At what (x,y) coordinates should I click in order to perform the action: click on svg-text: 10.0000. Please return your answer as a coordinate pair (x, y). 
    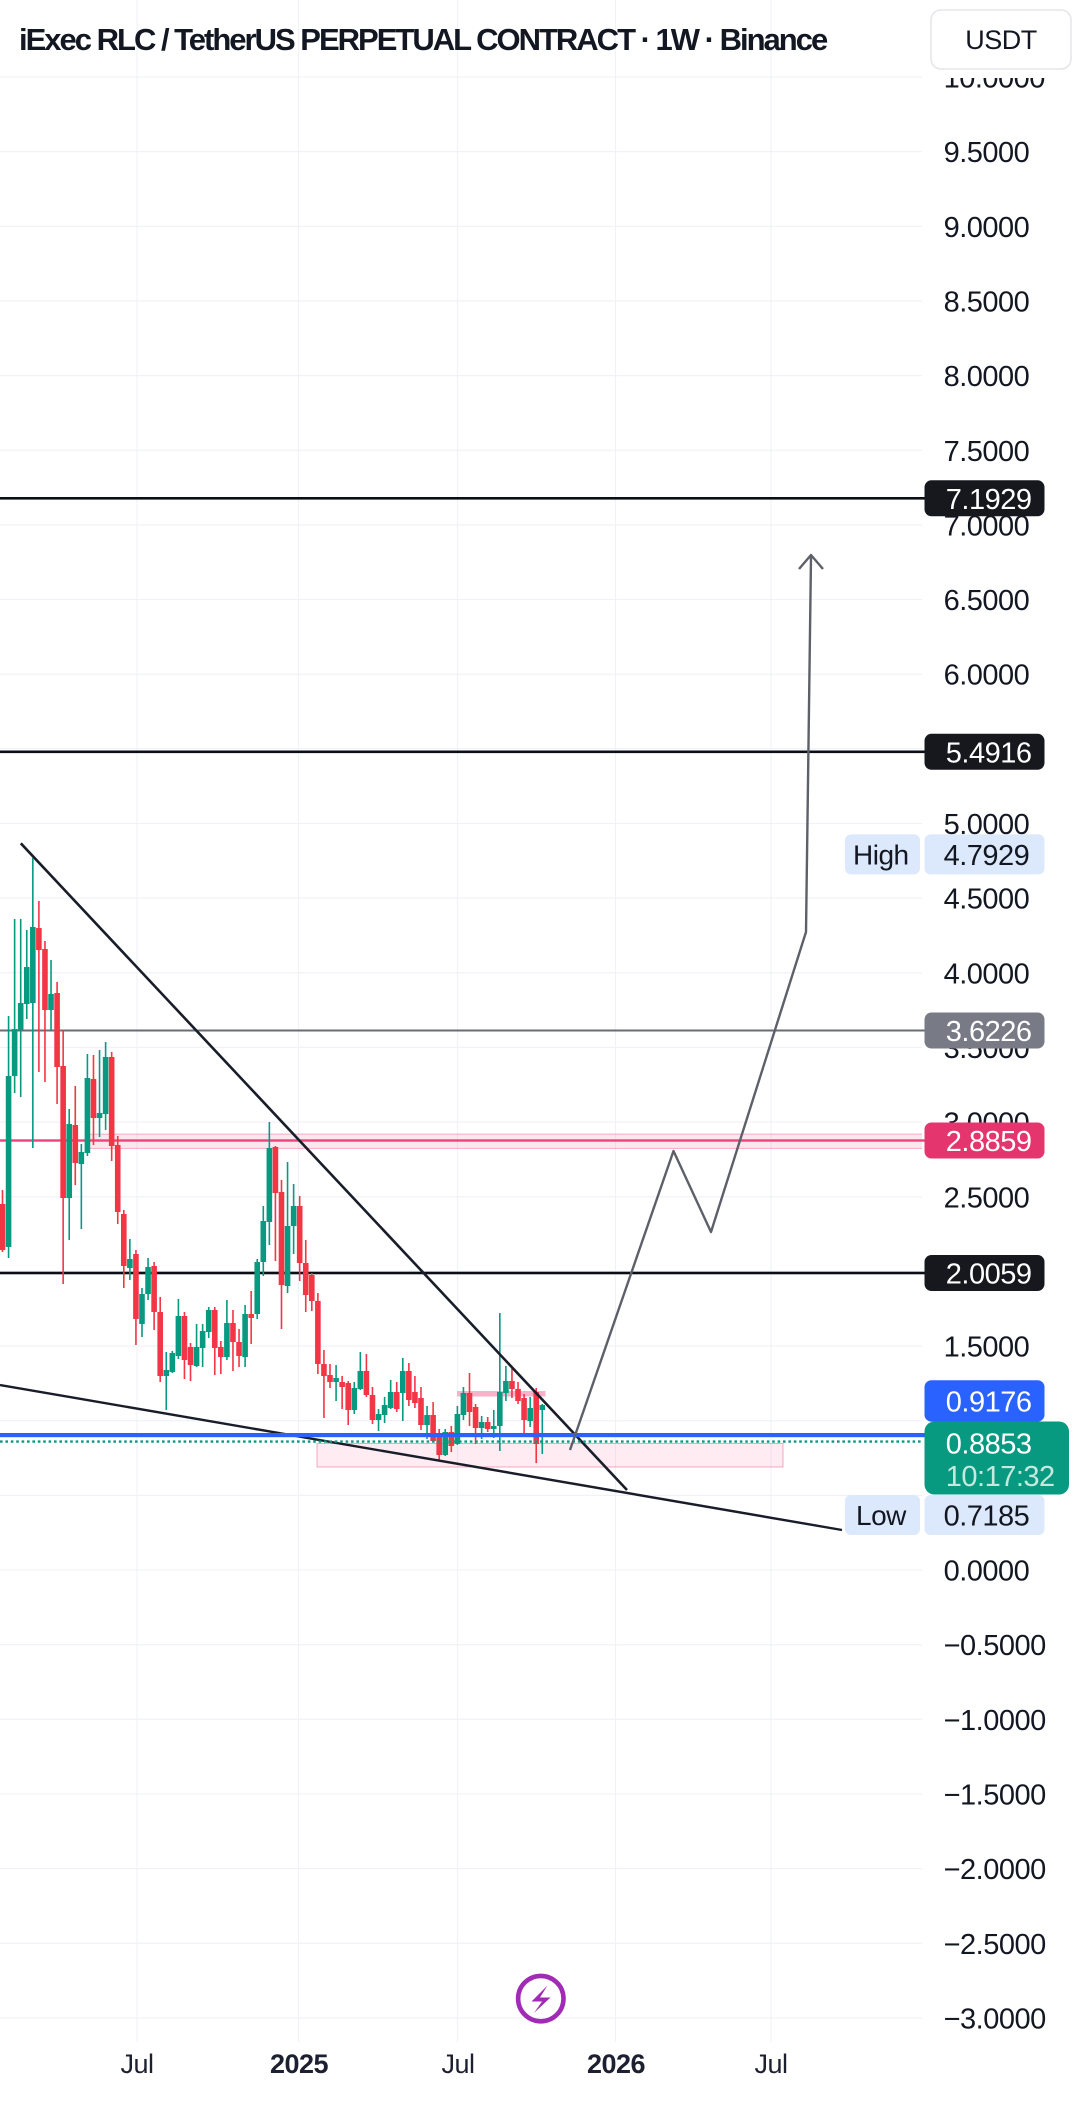
    Looking at the image, I should click on (994, 79).